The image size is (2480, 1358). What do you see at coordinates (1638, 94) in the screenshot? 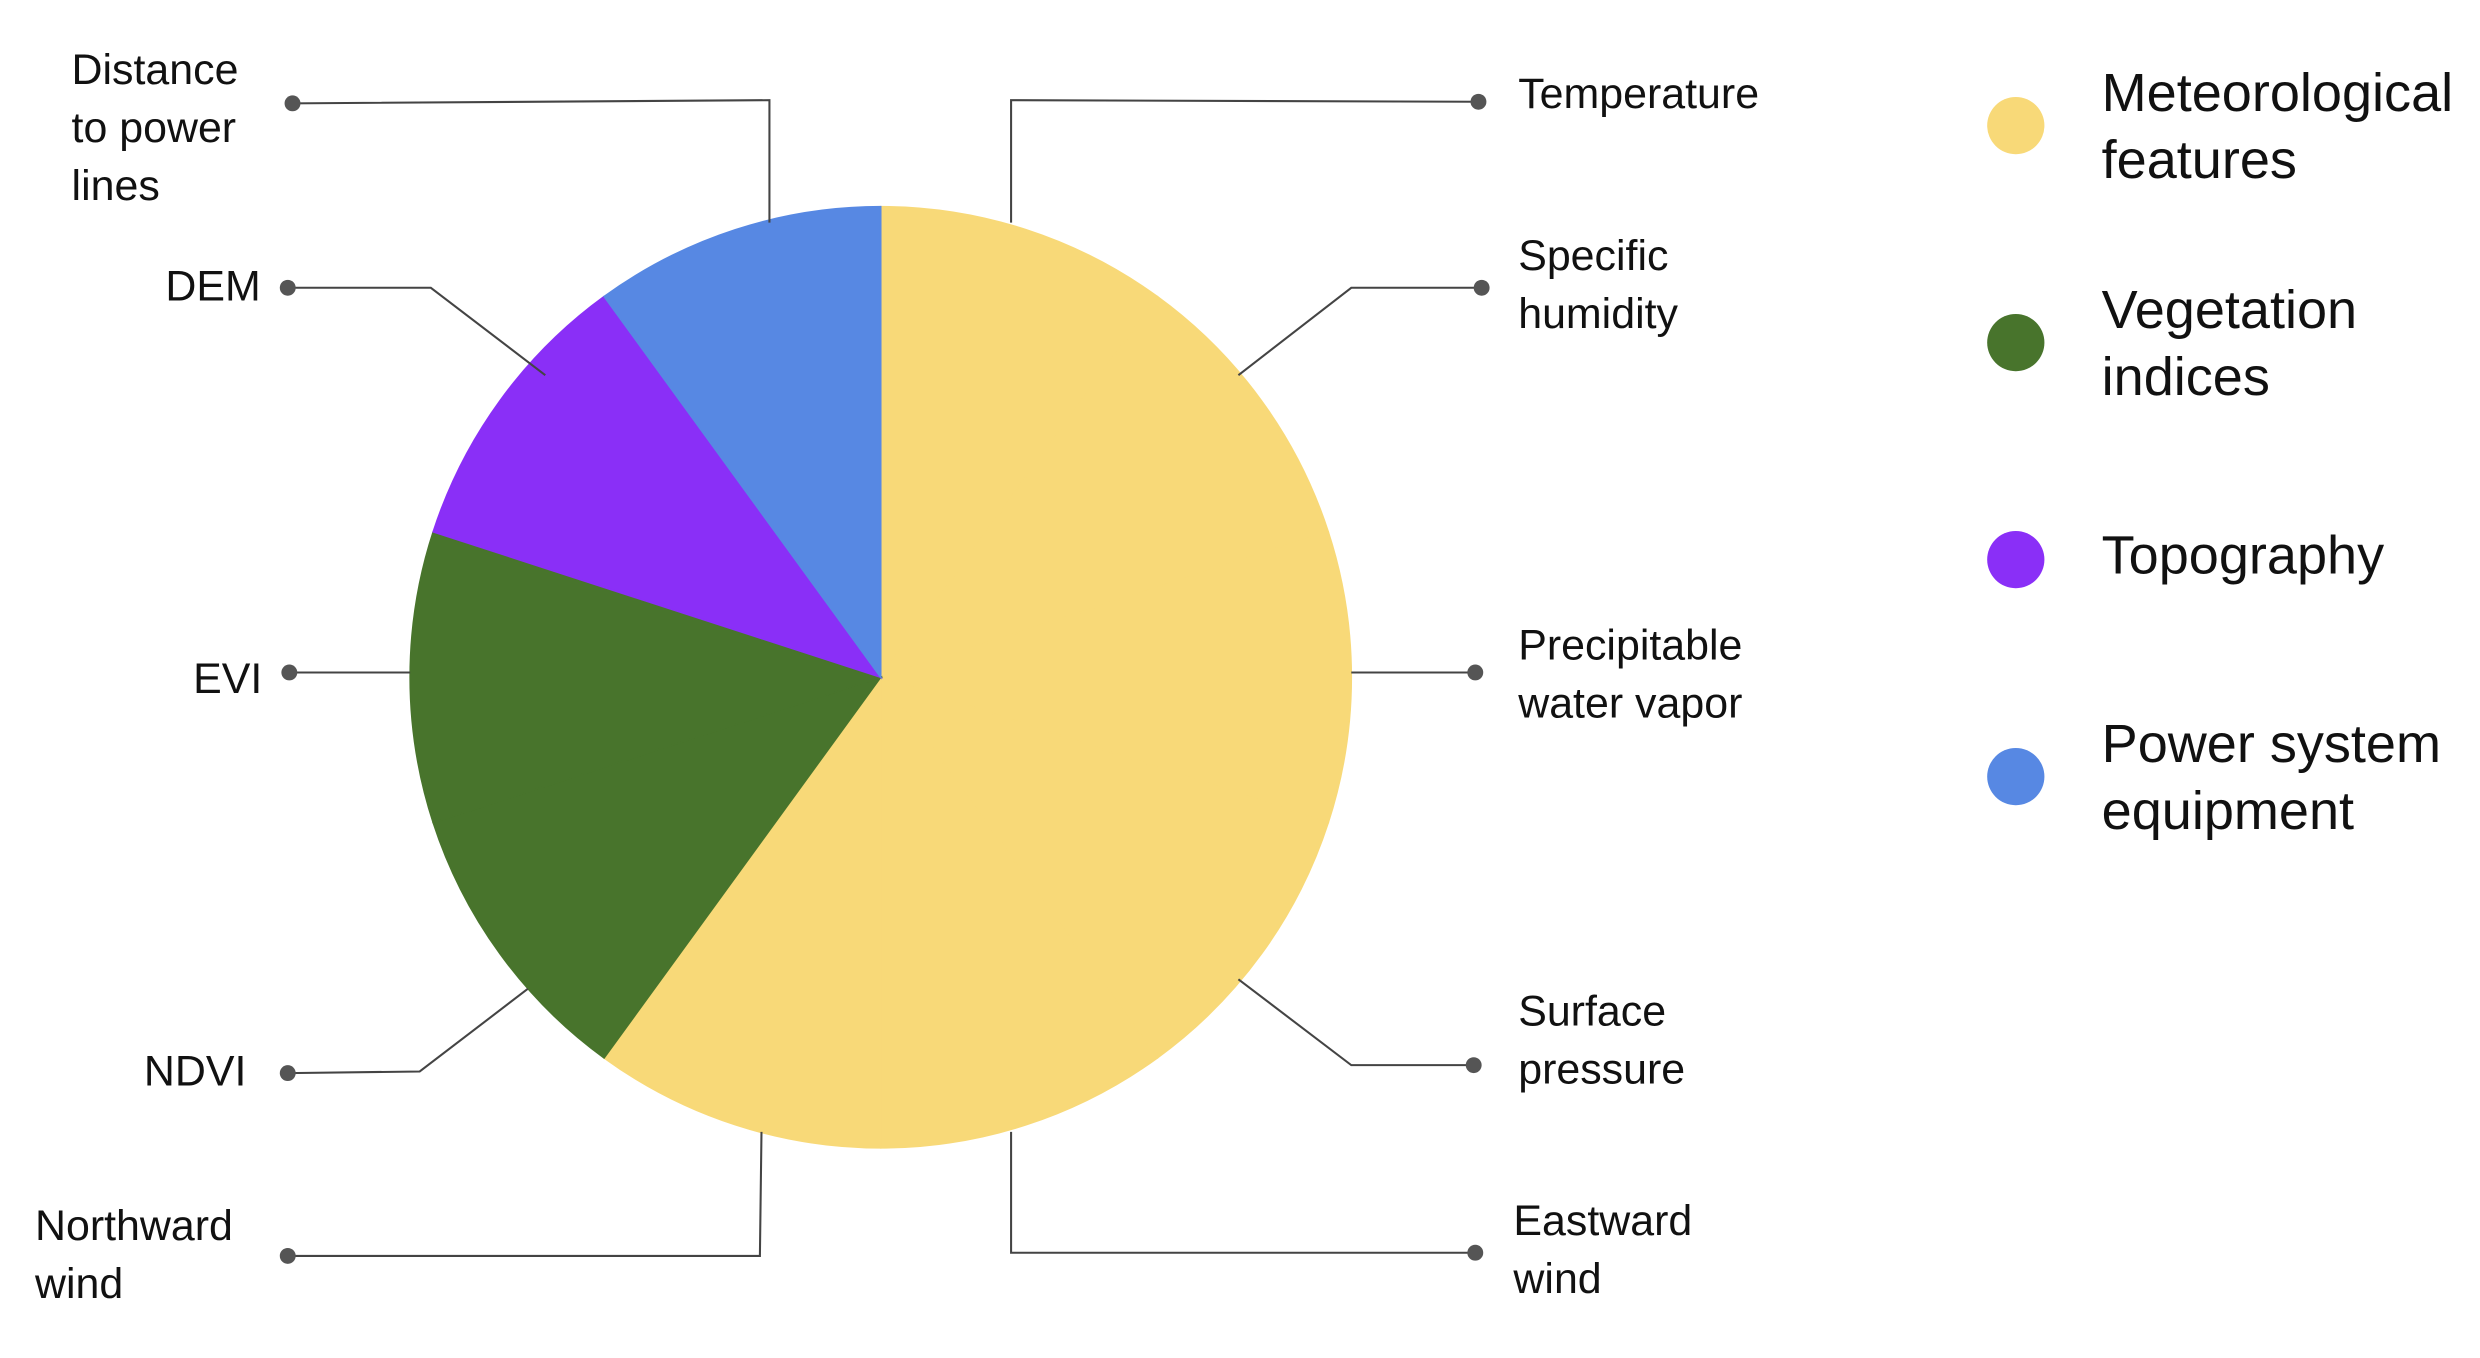
I see `slice-label: Temperature` at bounding box center [1638, 94].